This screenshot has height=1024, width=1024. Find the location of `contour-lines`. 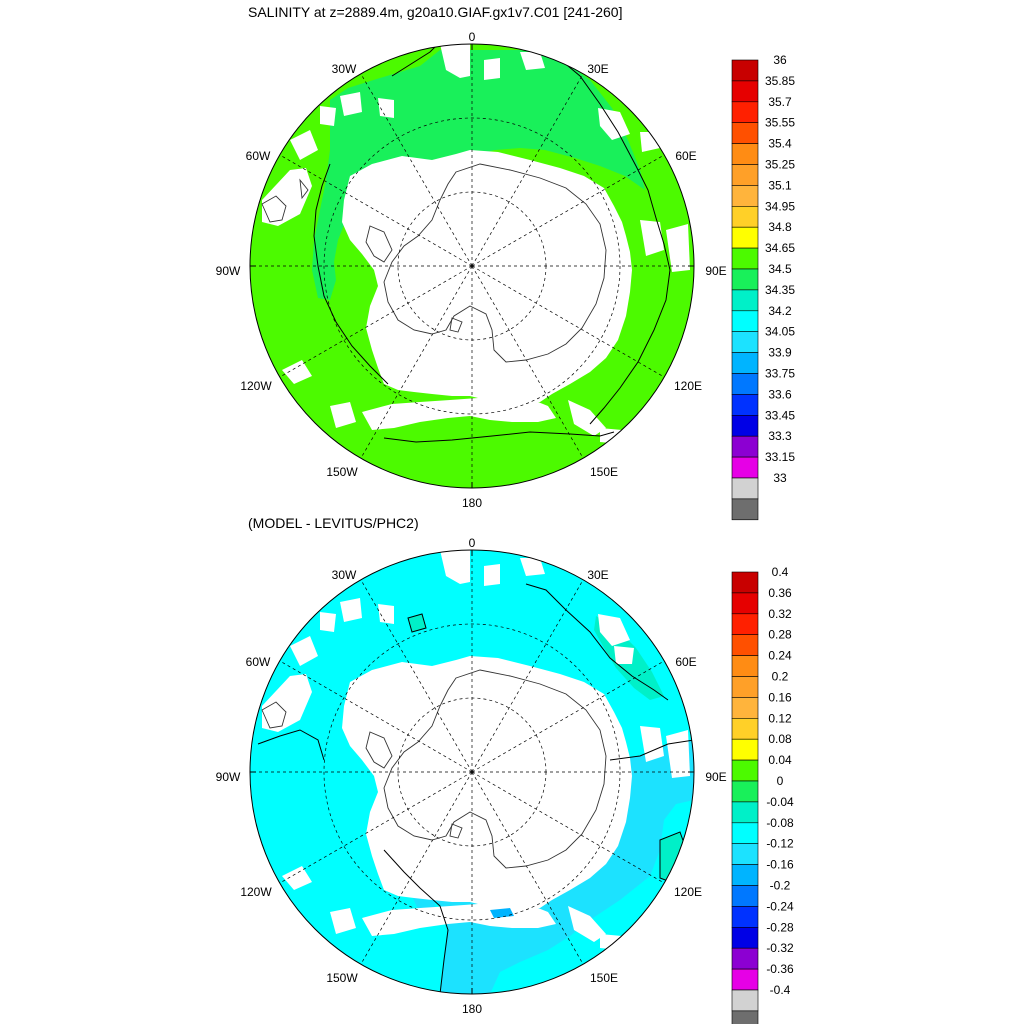

contour-lines is located at coordinates (492, 244).